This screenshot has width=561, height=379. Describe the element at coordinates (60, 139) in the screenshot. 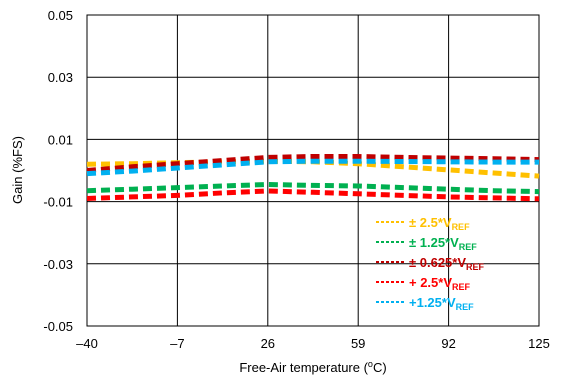

I see `y-tick-label: 0.01` at that location.